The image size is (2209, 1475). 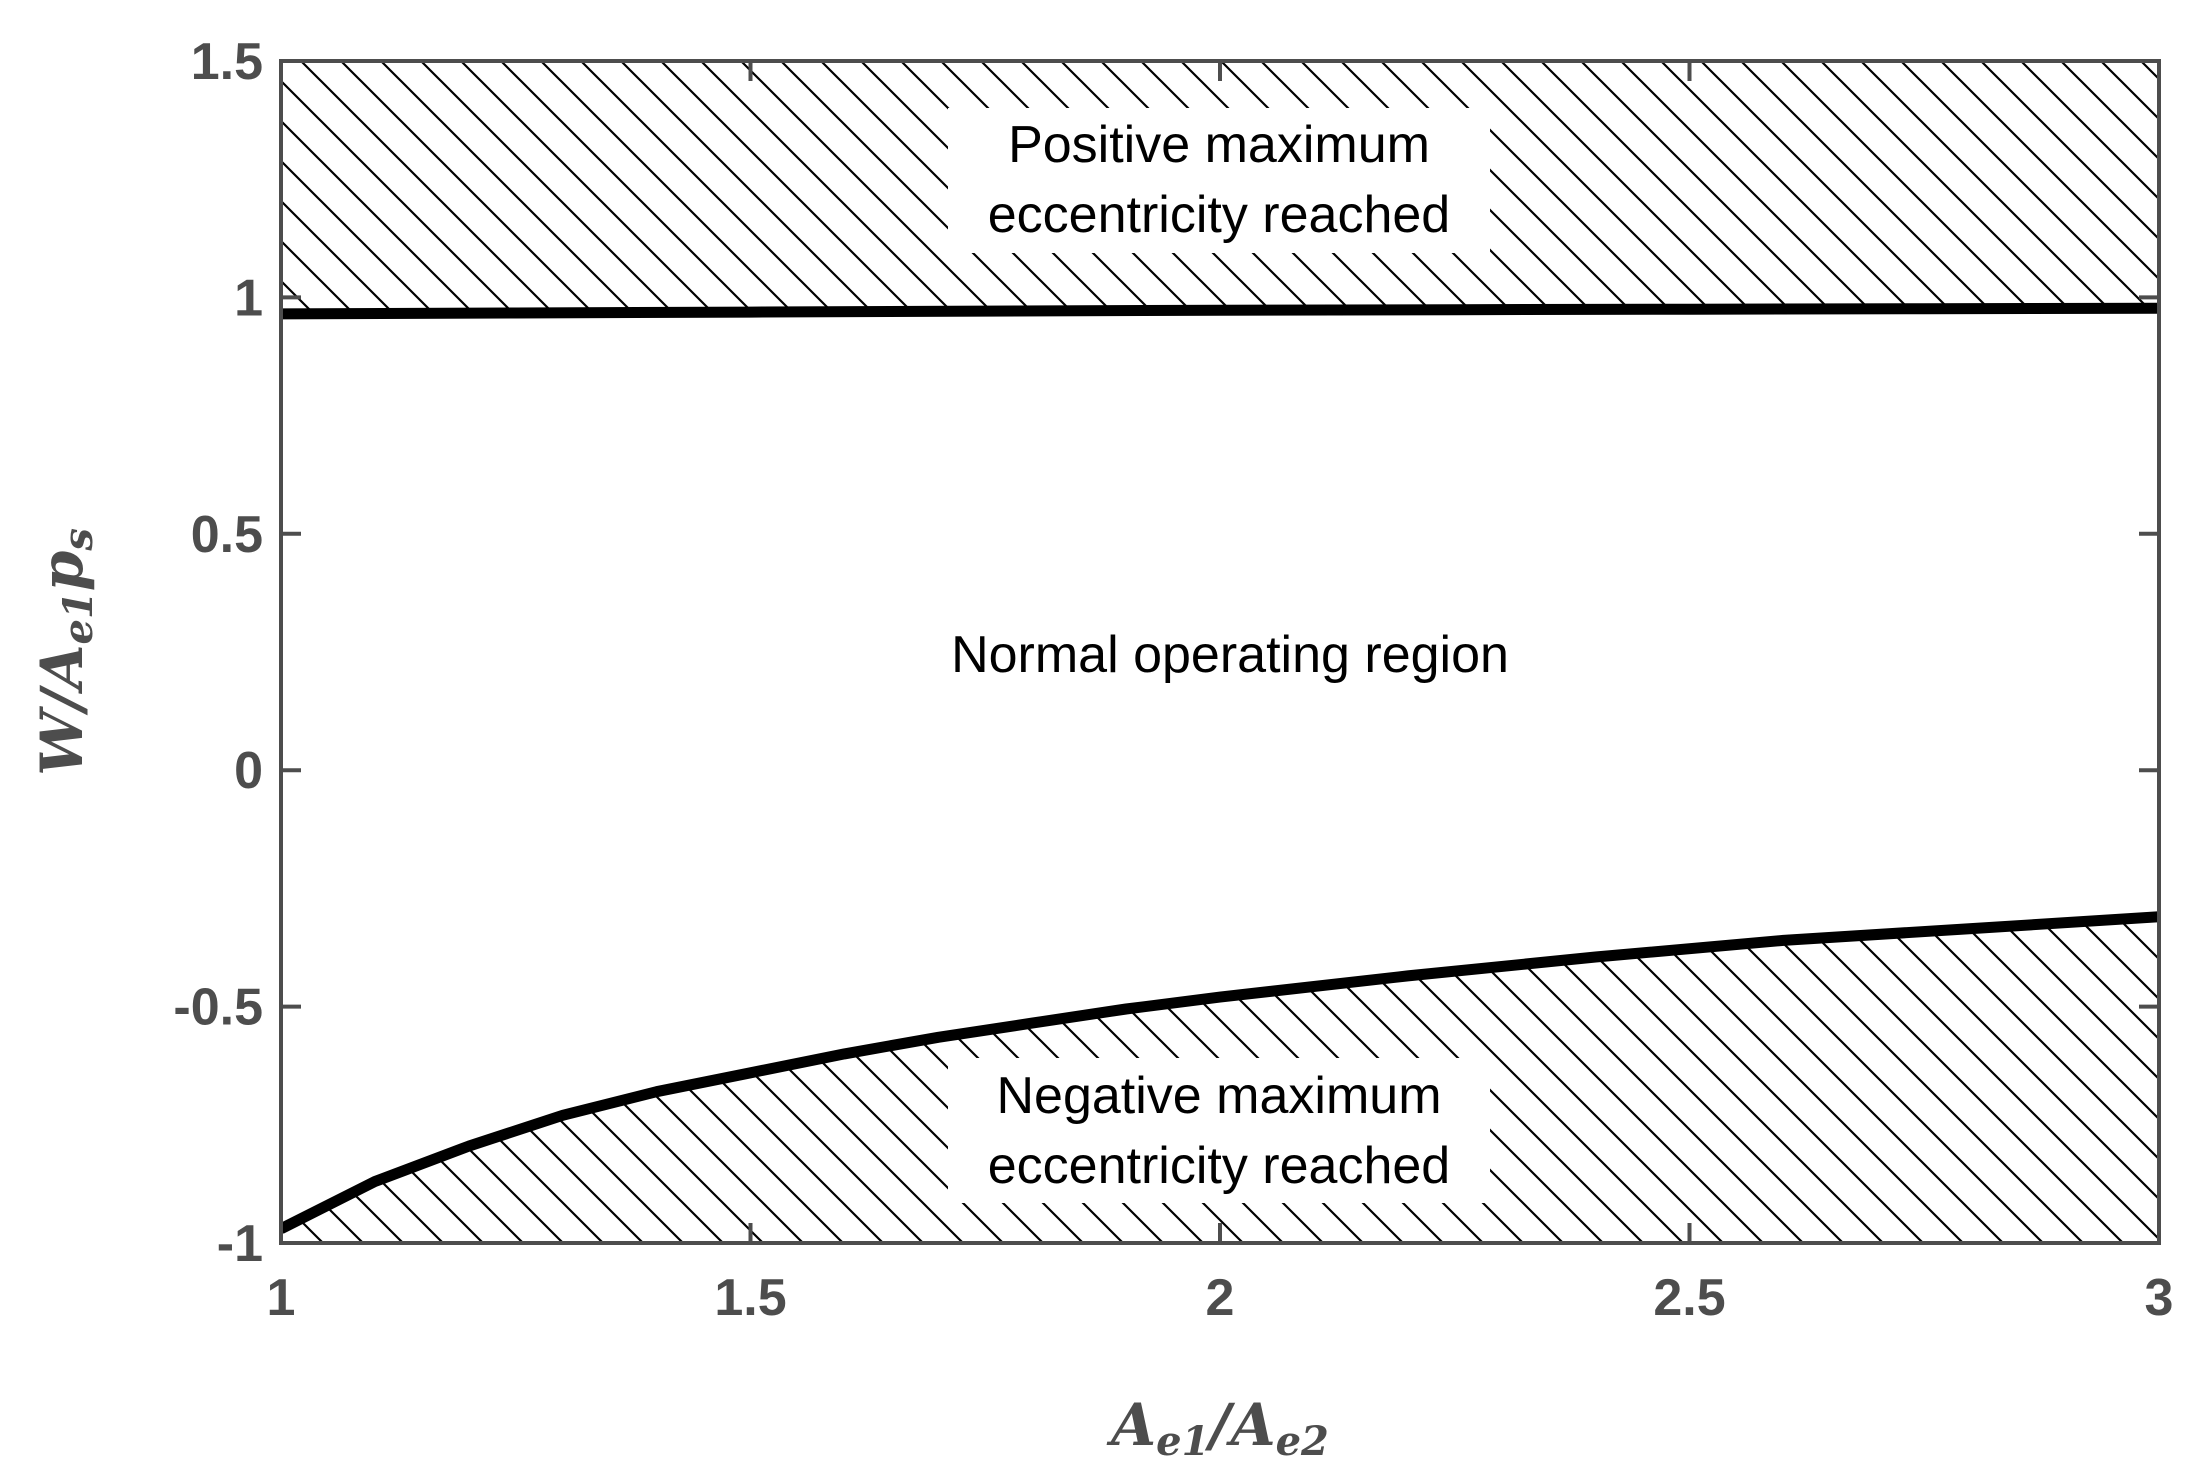 What do you see at coordinates (248, 771) in the screenshot?
I see `y-tick-label: 0` at bounding box center [248, 771].